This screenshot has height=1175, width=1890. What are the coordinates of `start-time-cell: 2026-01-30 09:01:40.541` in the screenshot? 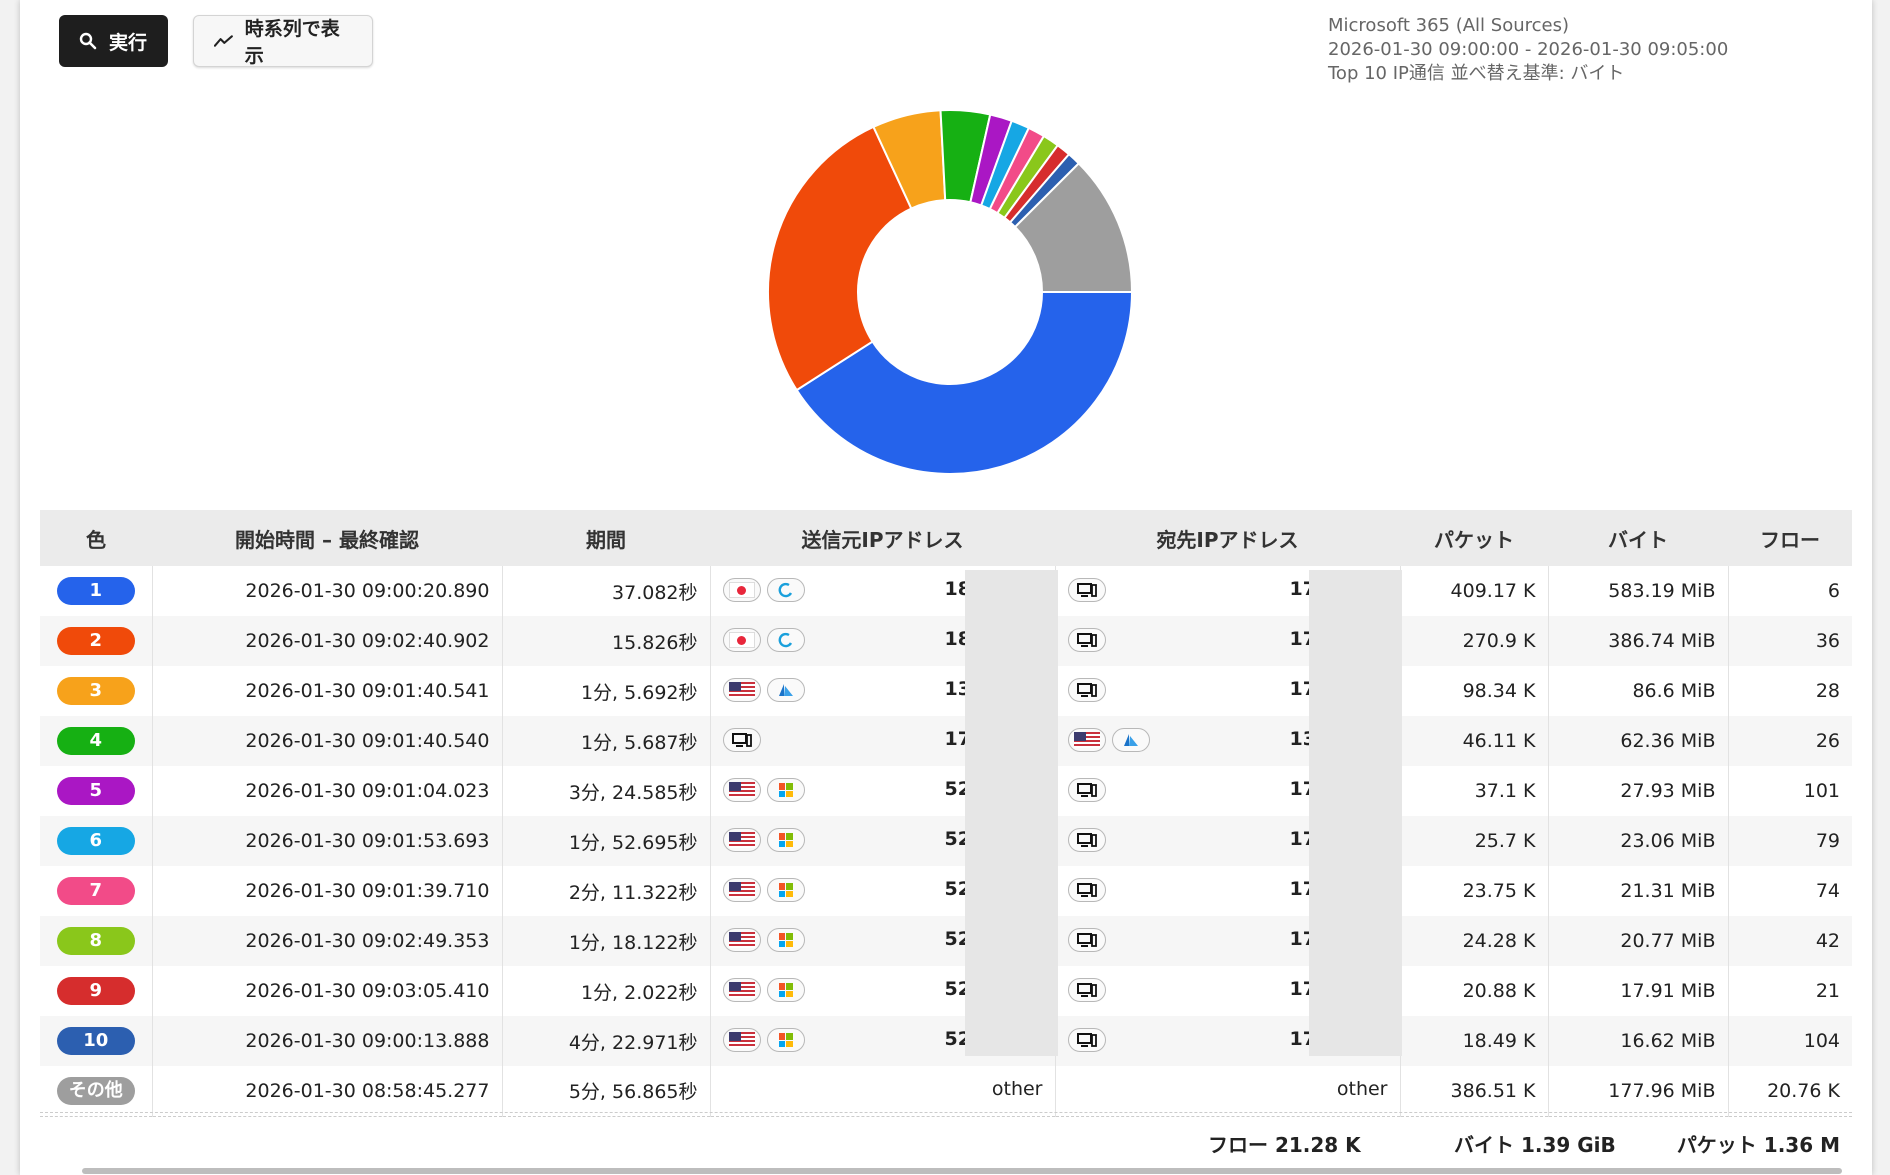 It's located at (327, 691).